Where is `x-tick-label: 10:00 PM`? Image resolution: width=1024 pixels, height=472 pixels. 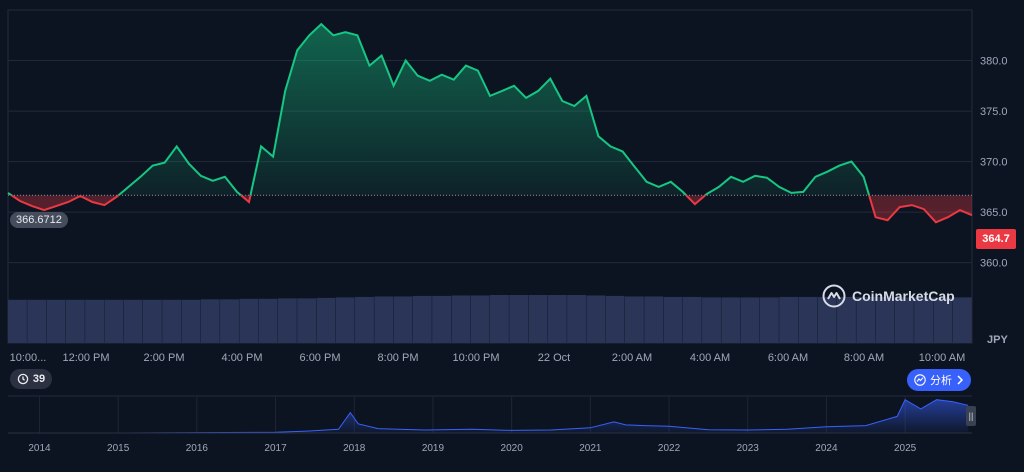
x-tick-label: 10:00 PM is located at coordinates (475, 358).